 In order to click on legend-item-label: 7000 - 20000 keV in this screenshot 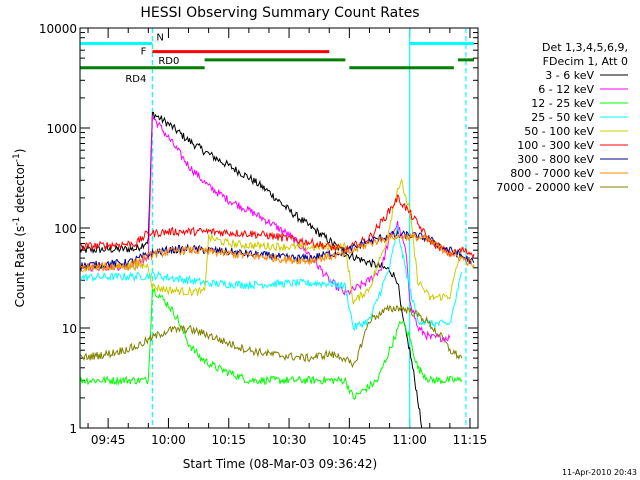, I will do `click(545, 187)`.